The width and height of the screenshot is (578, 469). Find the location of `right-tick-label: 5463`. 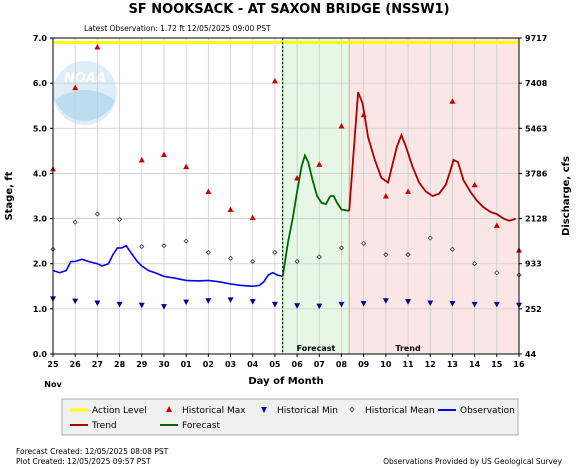

right-tick-label: 5463 is located at coordinates (536, 128).